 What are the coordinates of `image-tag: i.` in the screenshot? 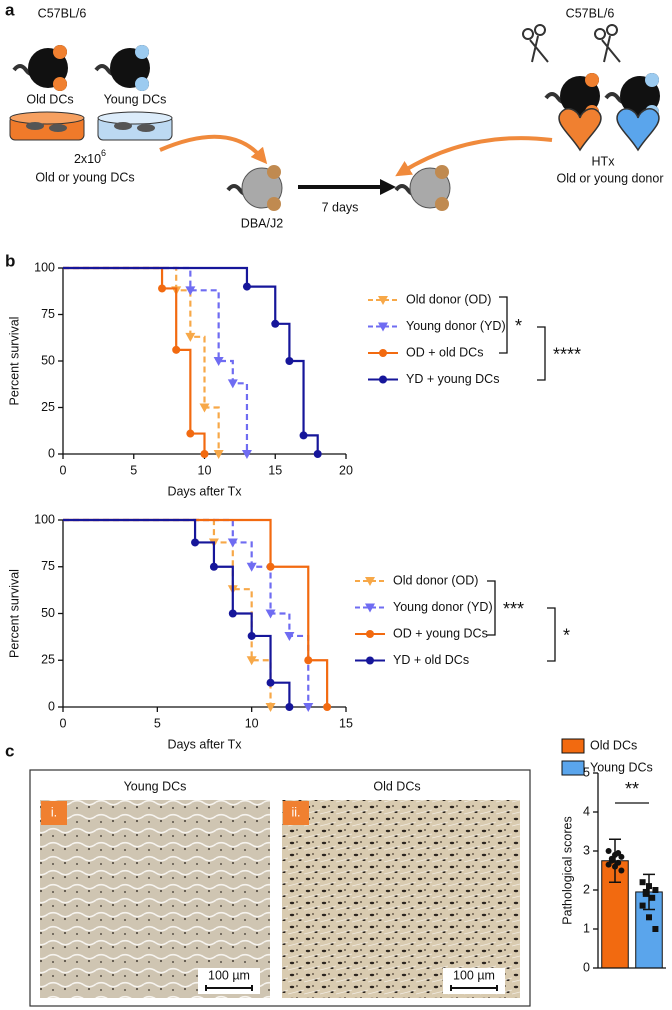 It's located at (54, 812).